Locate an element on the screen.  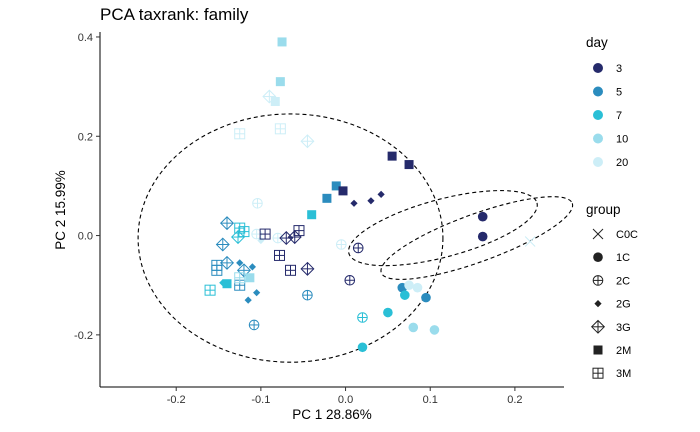
legend-day-label: 5 is located at coordinates (619, 93).